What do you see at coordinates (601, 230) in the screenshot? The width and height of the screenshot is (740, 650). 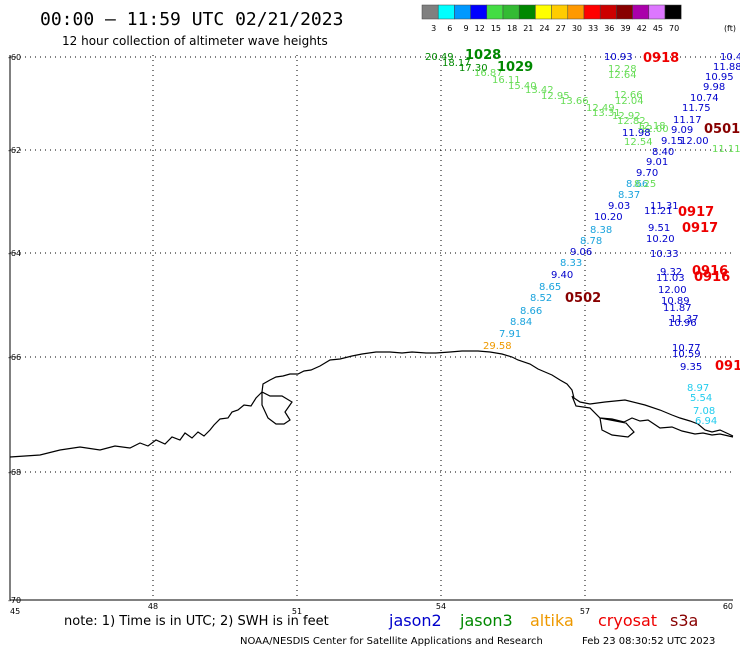 I see `wave-height-label: 8.38` at bounding box center [601, 230].